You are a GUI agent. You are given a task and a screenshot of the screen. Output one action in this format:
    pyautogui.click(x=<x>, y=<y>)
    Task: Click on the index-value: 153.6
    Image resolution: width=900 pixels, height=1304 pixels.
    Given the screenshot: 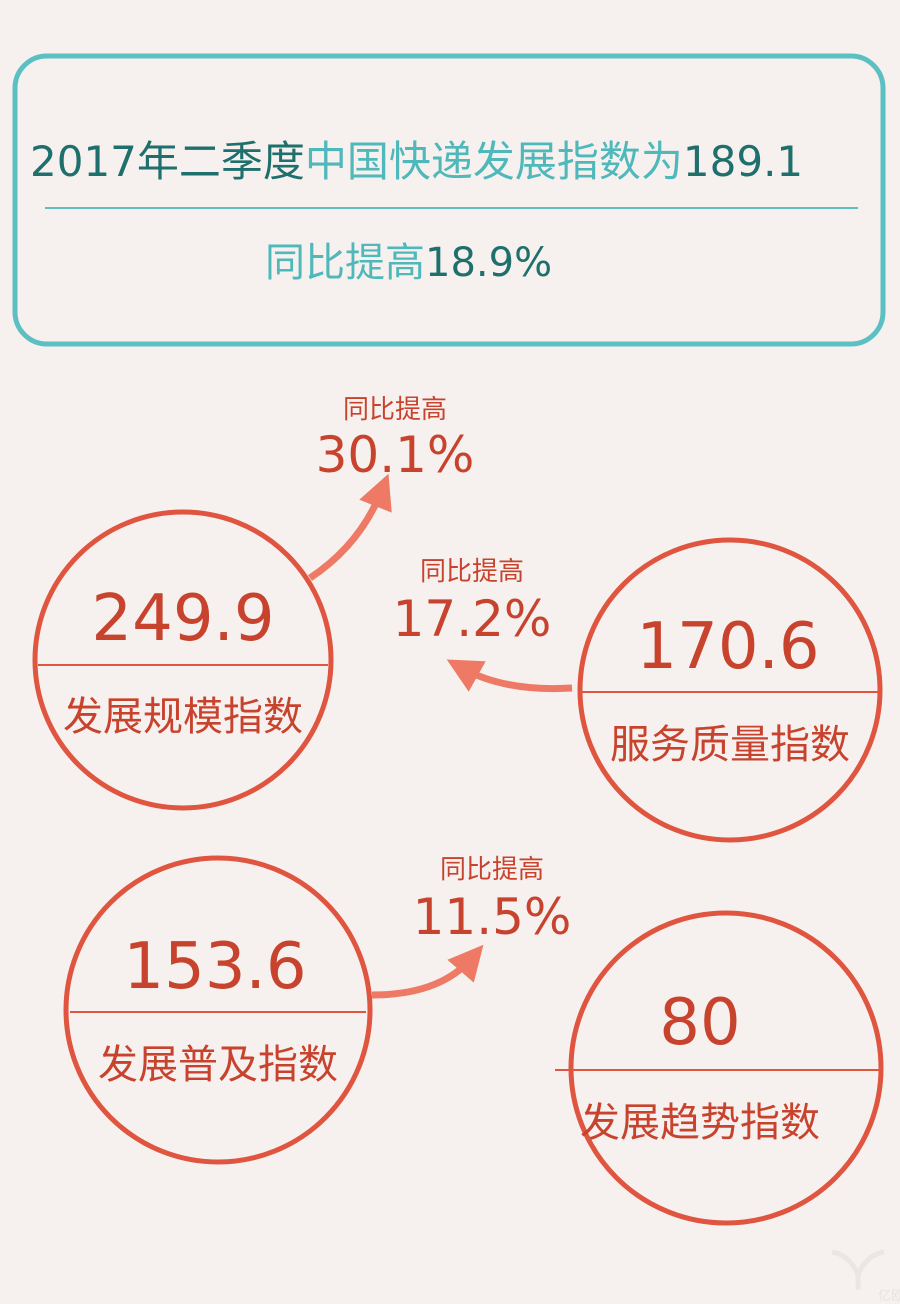 What is the action you would take?
    pyautogui.click(x=214, y=967)
    